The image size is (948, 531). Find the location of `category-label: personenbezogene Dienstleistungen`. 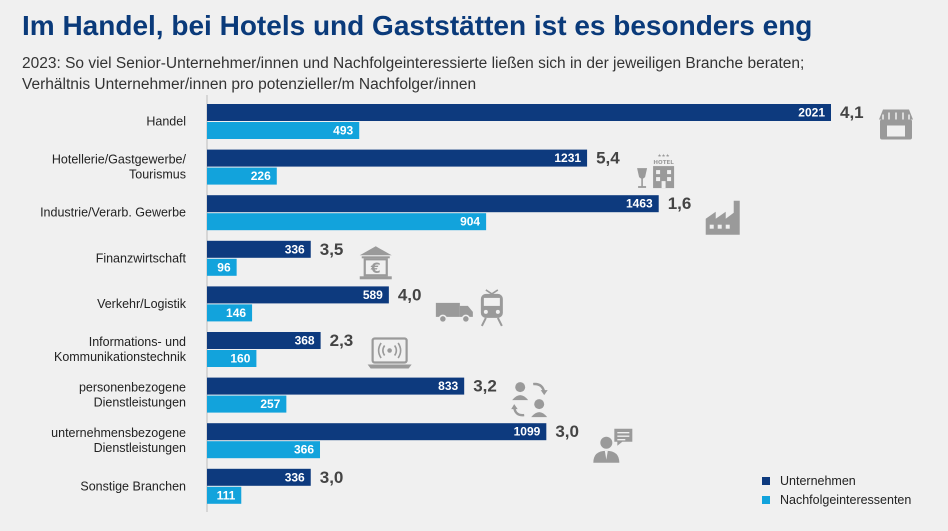

category-label: personenbezogene Dienstleistungen is located at coordinates (132, 395).